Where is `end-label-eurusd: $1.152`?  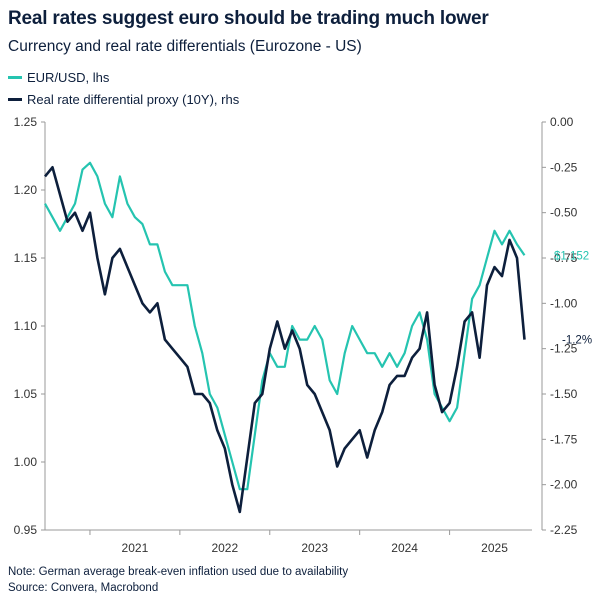 end-label-eurusd: $1.152 is located at coordinates (571, 256).